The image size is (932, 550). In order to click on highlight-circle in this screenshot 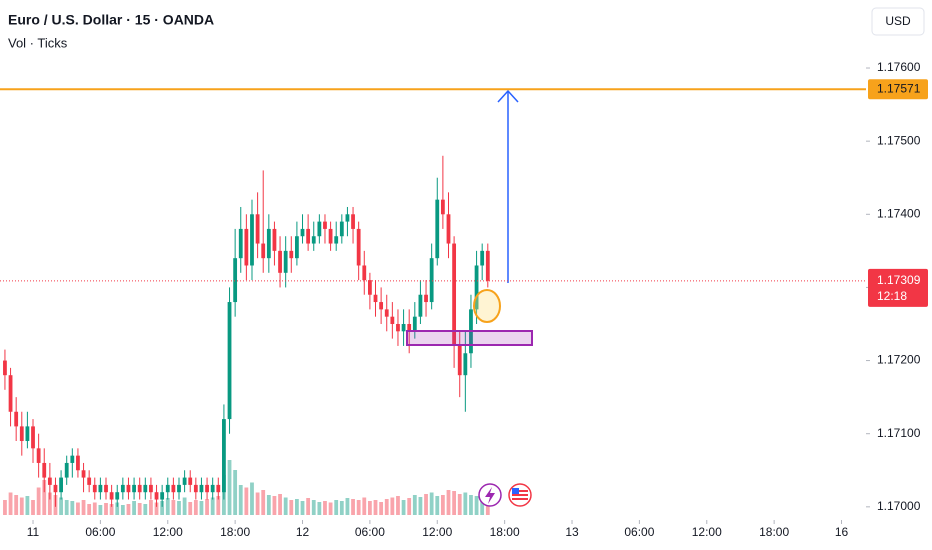, I will do `click(487, 306)`.